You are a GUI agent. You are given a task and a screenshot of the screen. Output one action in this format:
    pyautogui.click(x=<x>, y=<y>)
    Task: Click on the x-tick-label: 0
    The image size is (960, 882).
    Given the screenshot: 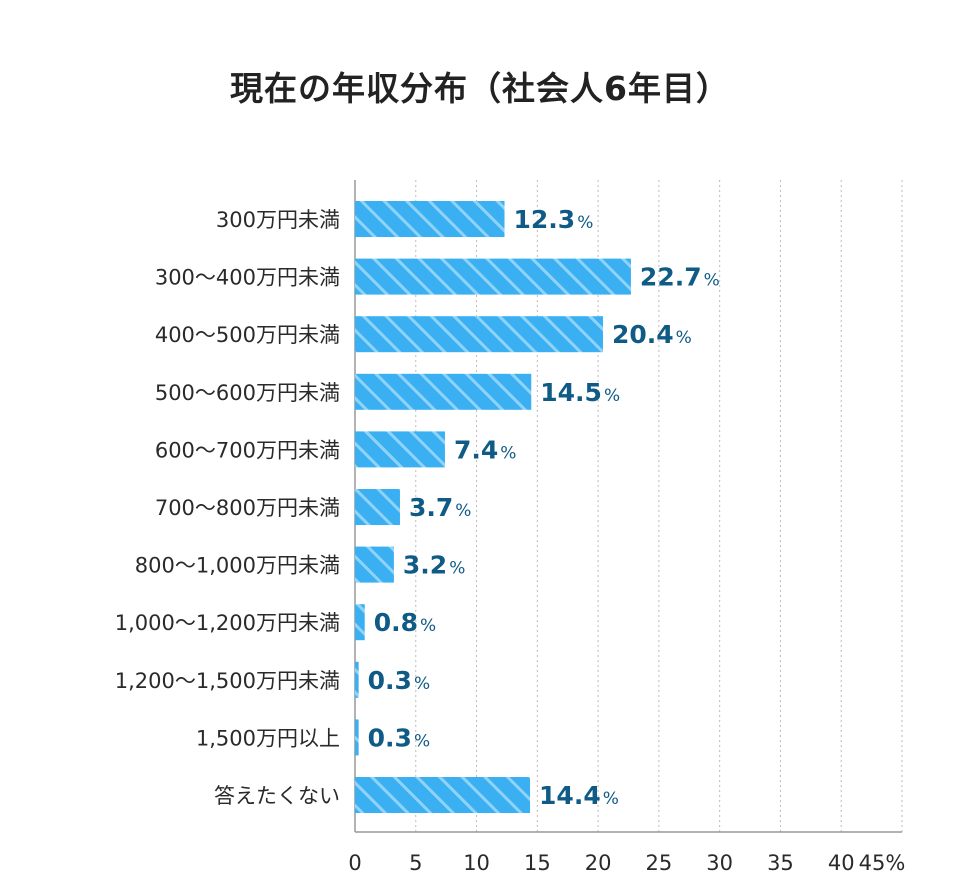 What is the action you would take?
    pyautogui.click(x=354, y=863)
    